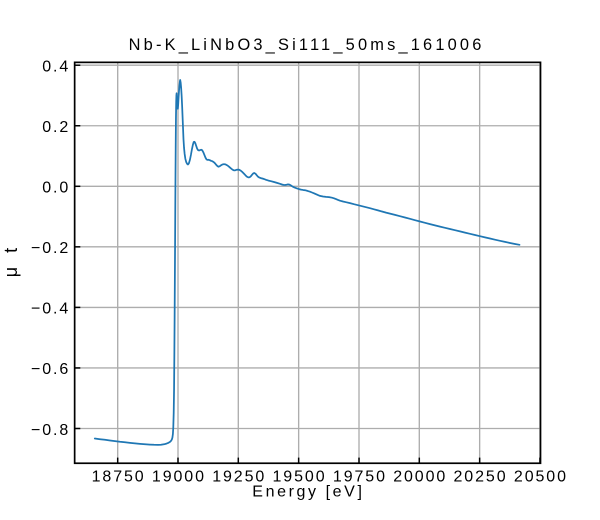 This screenshot has height=520, width=600. Describe the element at coordinates (119, 476) in the screenshot. I see `svg-text: 18750` at that location.